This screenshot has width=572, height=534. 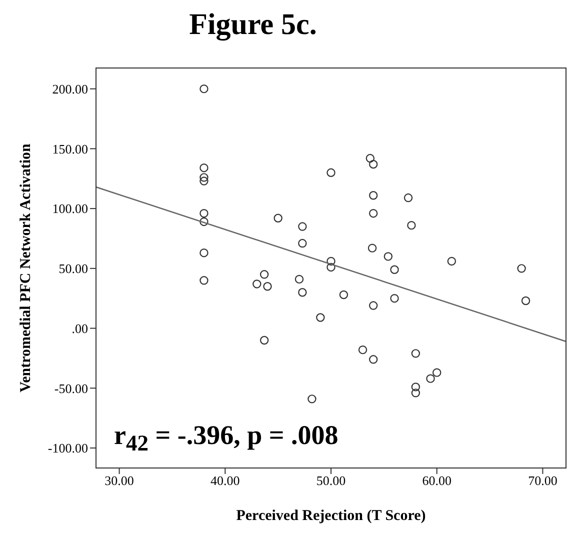 I want to click on x-tick-label: 50.00, so click(x=331, y=480).